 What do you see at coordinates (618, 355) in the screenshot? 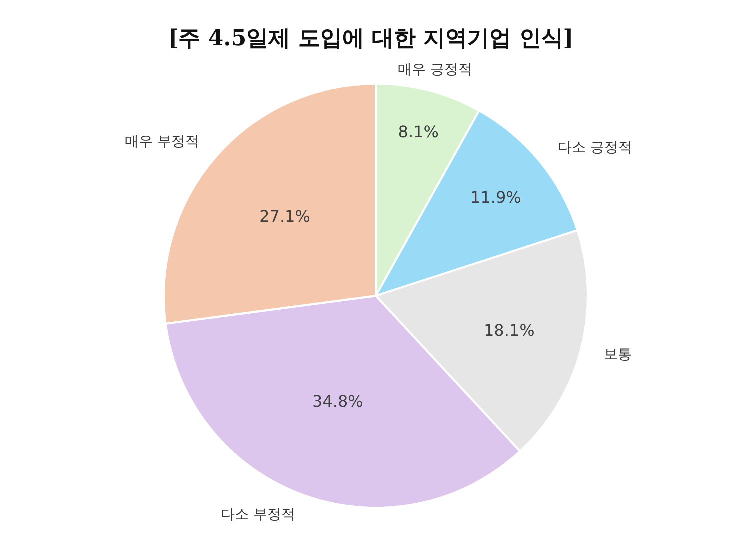
I see `slice-label: 보통` at bounding box center [618, 355].